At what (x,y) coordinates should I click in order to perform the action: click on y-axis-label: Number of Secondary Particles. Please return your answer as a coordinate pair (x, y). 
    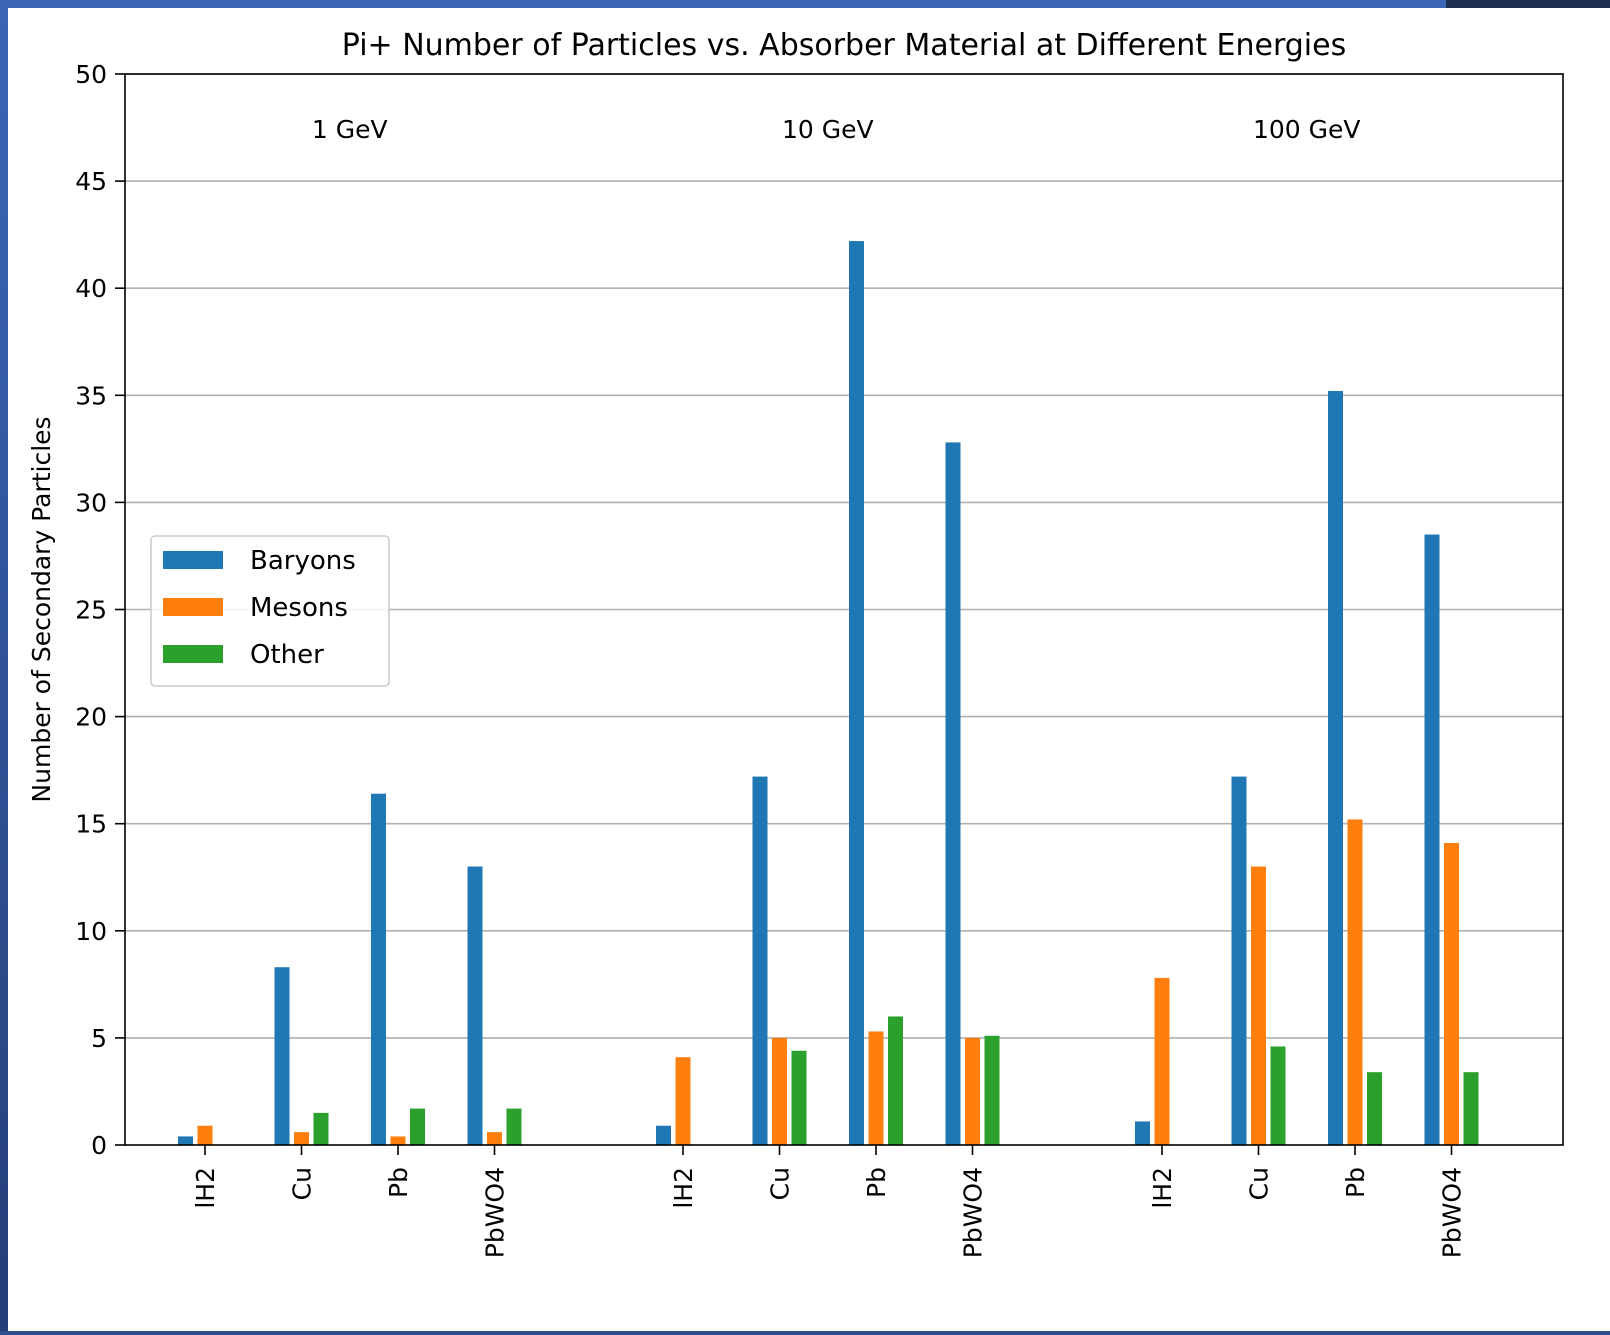
    Looking at the image, I should click on (41, 609).